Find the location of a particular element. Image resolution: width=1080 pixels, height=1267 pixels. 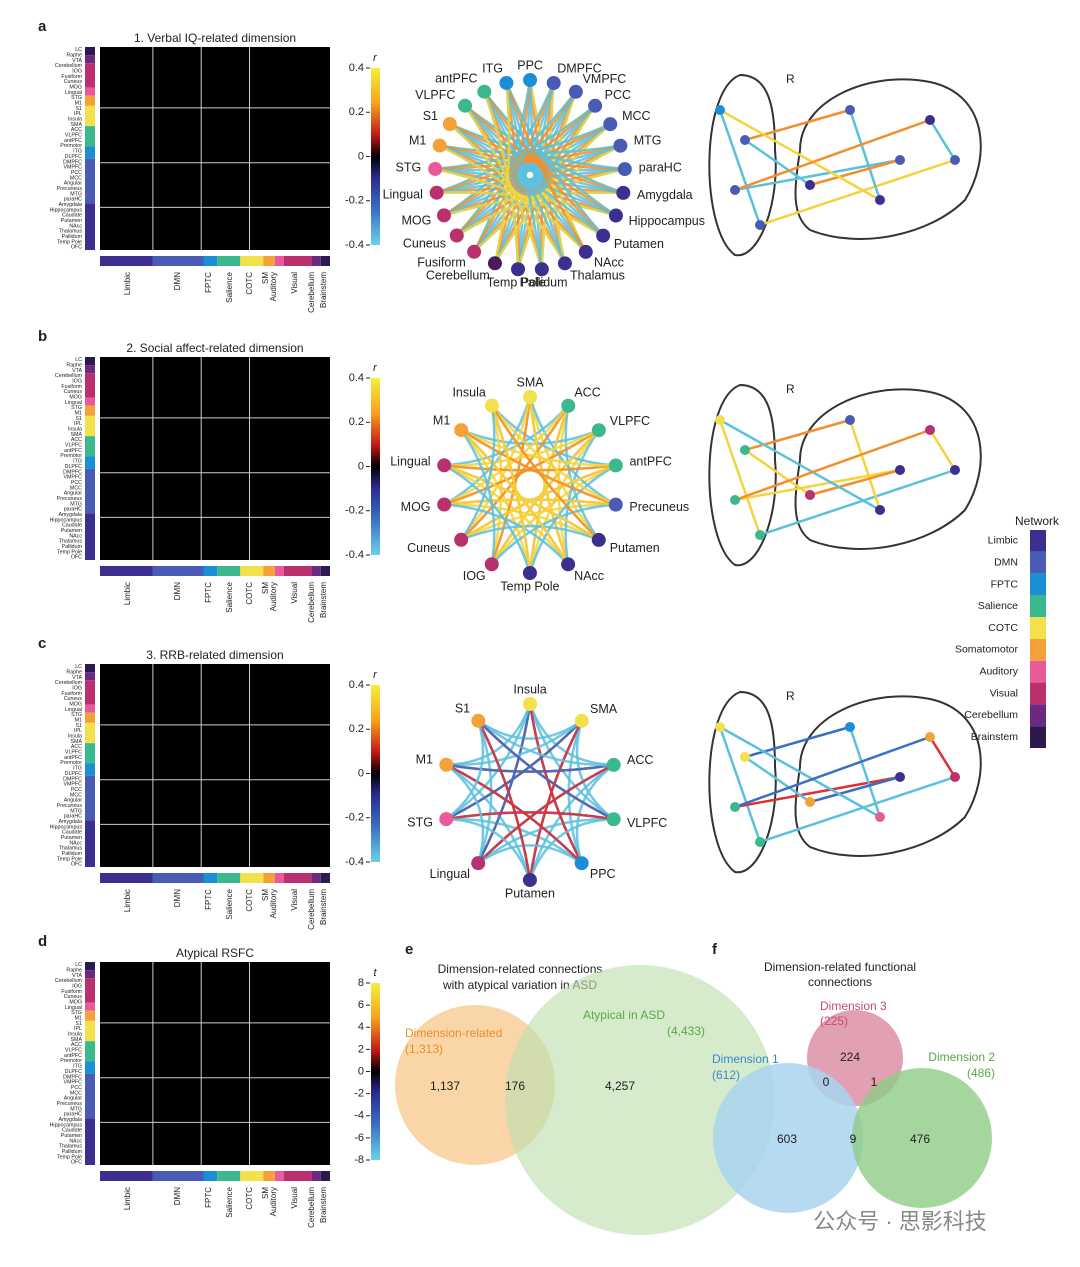

row-label: VMPFC is located at coordinates (72, 1083).